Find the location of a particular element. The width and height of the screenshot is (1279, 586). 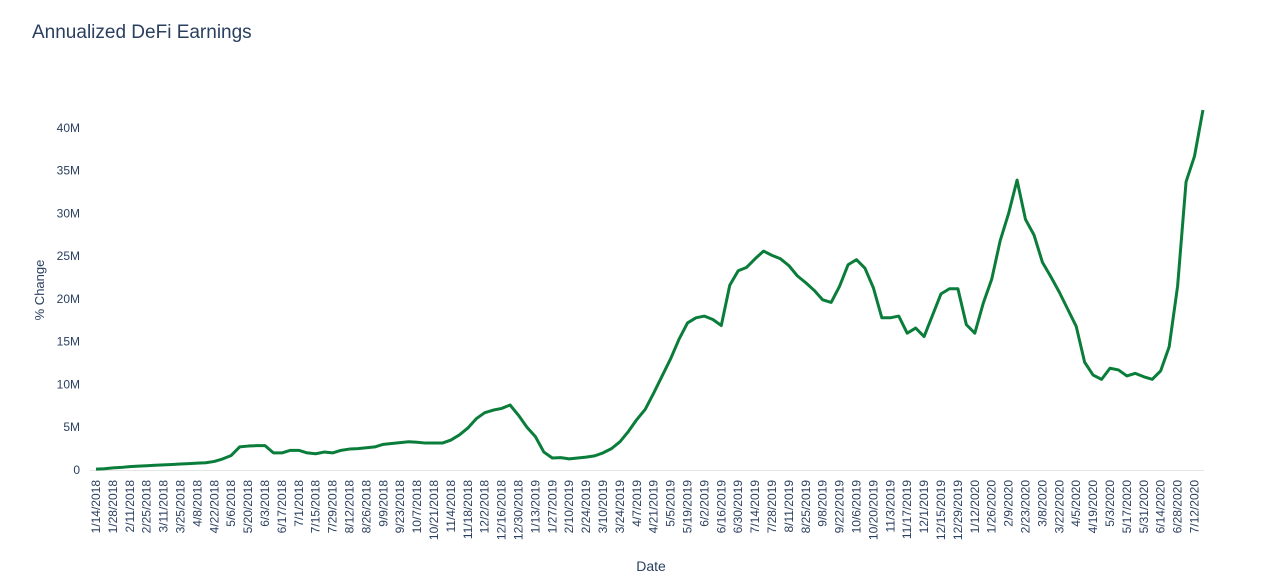

x-axis-title: Date is located at coordinates (651, 566).